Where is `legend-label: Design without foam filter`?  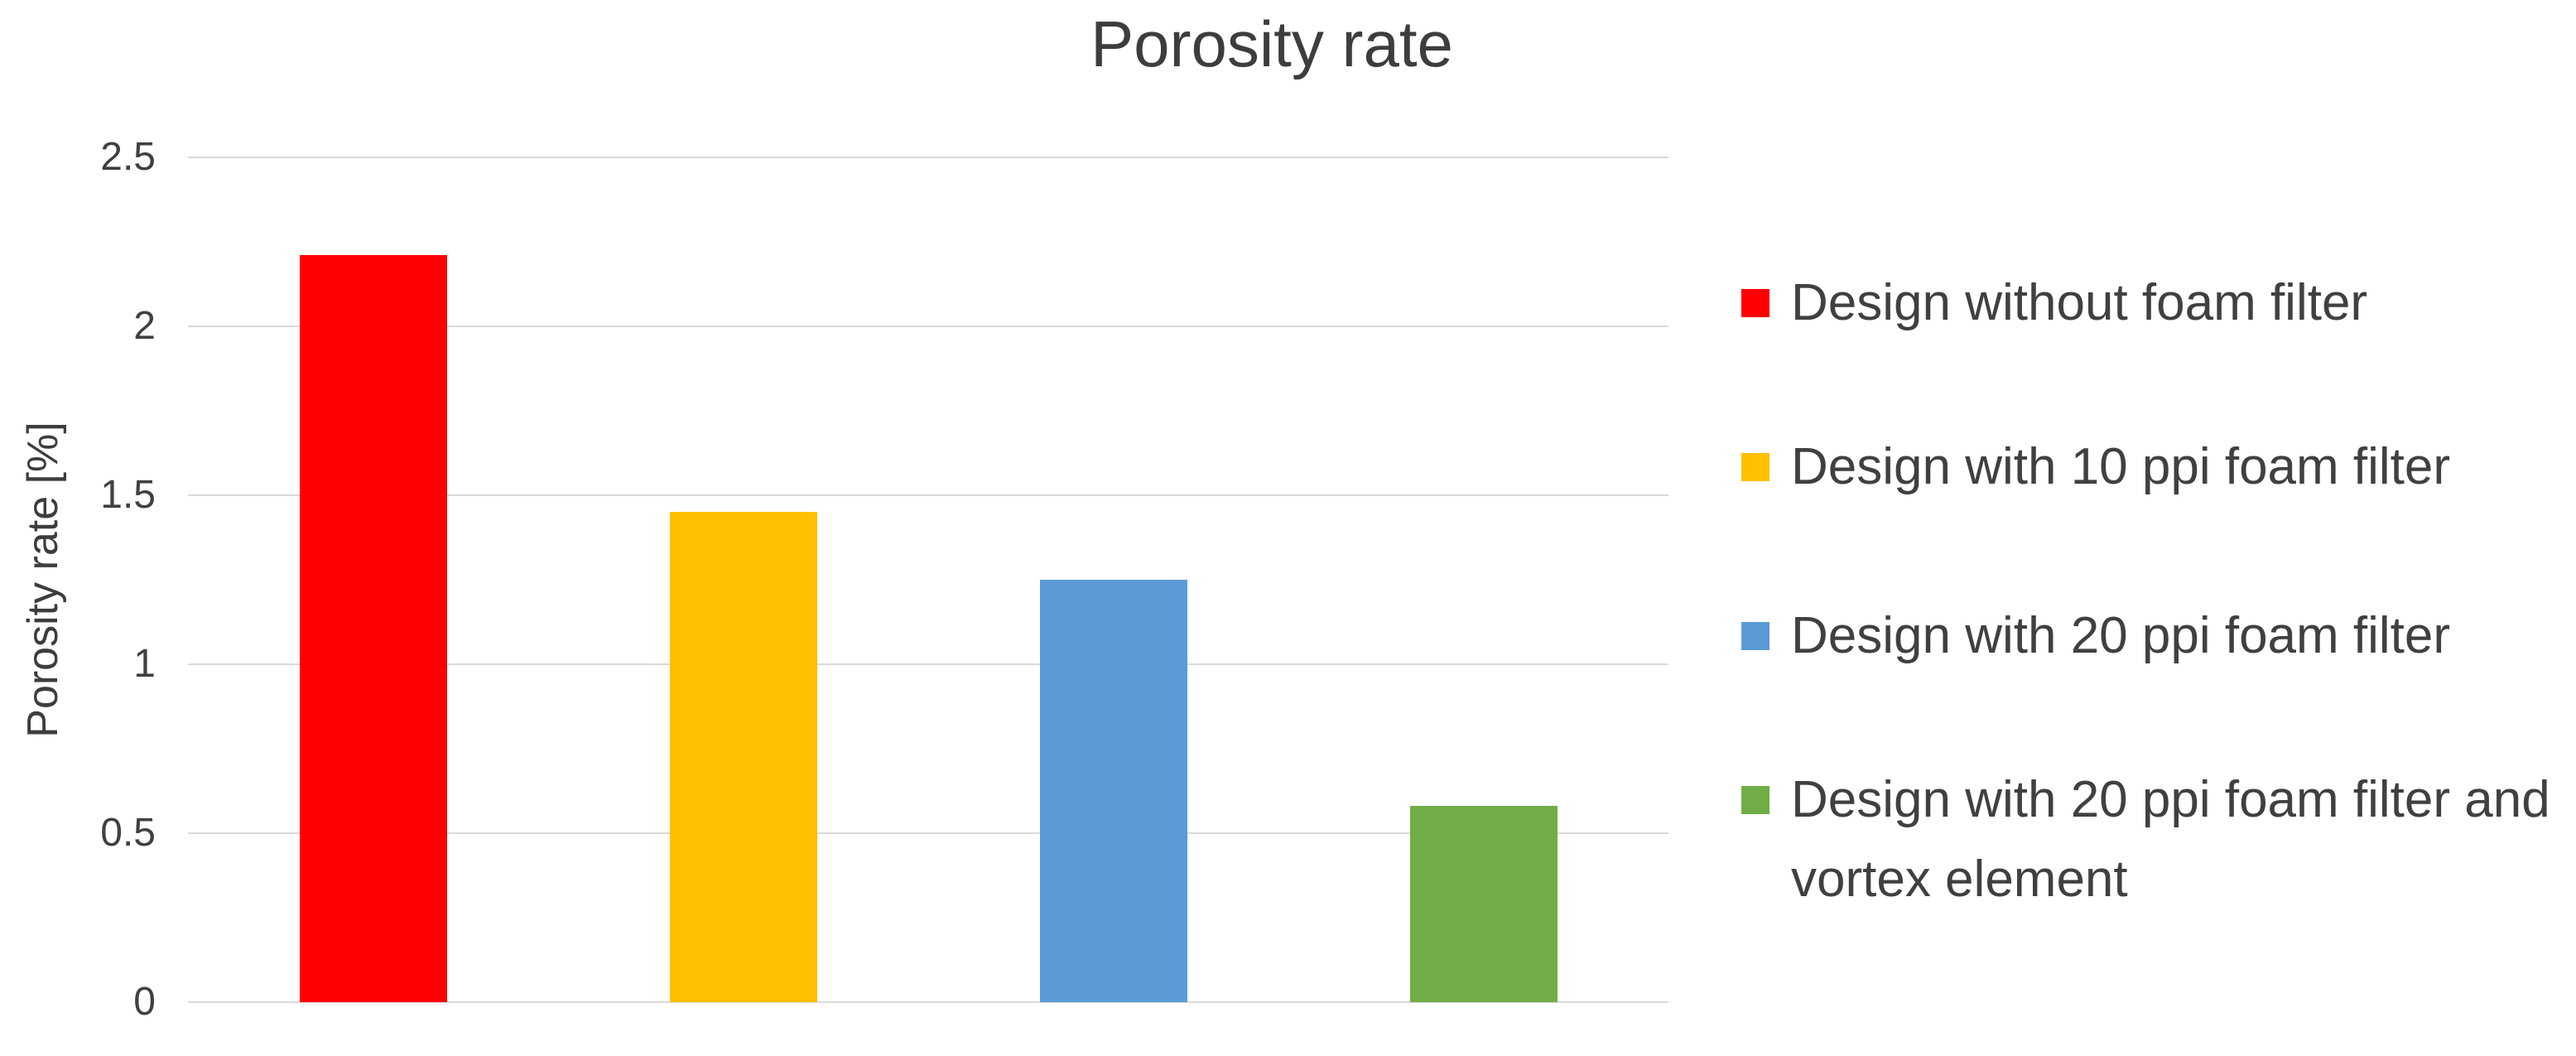 legend-label: Design without foam filter is located at coordinates (2079, 303).